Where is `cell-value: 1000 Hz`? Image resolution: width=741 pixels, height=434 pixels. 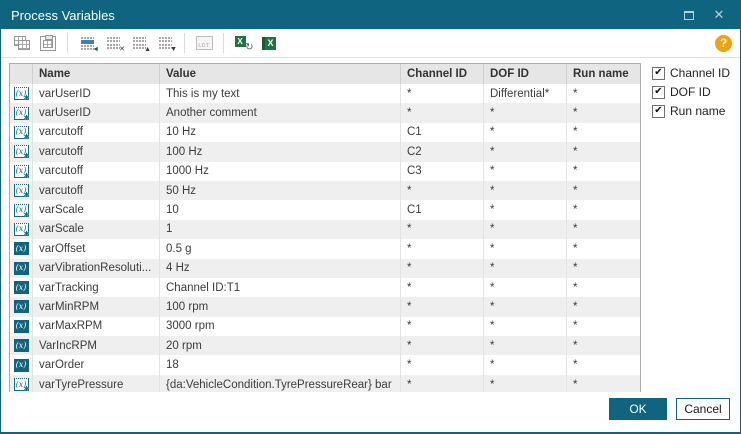 cell-value: 1000 Hz is located at coordinates (280, 171).